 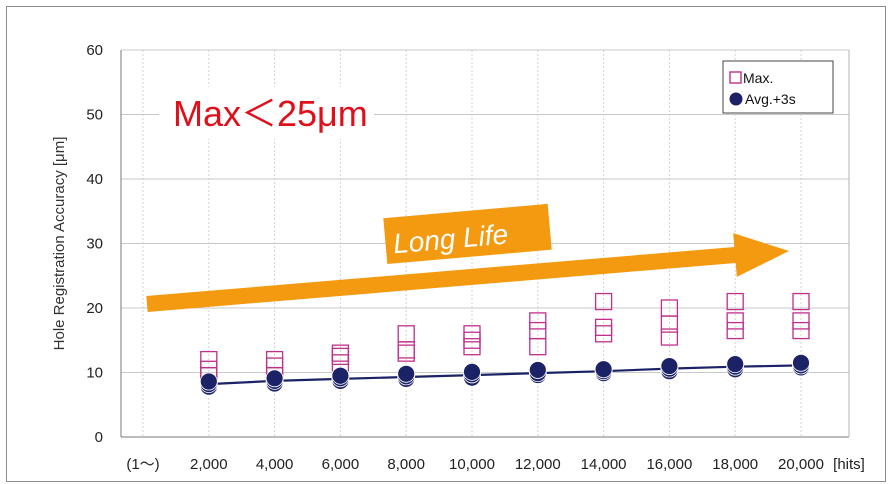 What do you see at coordinates (406, 464) in the screenshot?
I see `x-tick-label: 8,000` at bounding box center [406, 464].